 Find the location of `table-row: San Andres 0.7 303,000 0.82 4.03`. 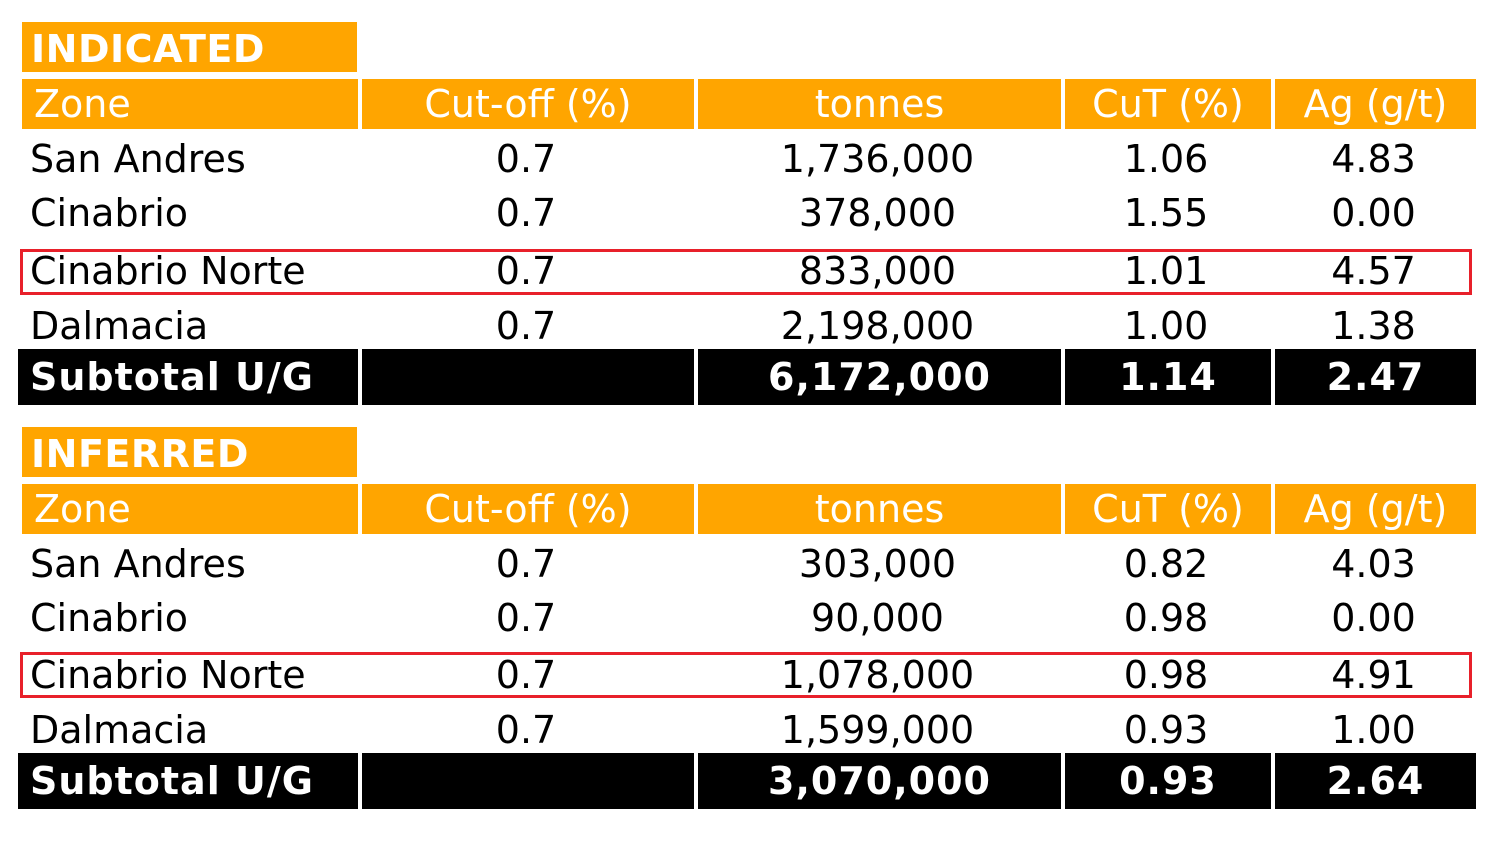

table-row: San Andres 0.7 303,000 0.82 4.03 is located at coordinates (747, 564).